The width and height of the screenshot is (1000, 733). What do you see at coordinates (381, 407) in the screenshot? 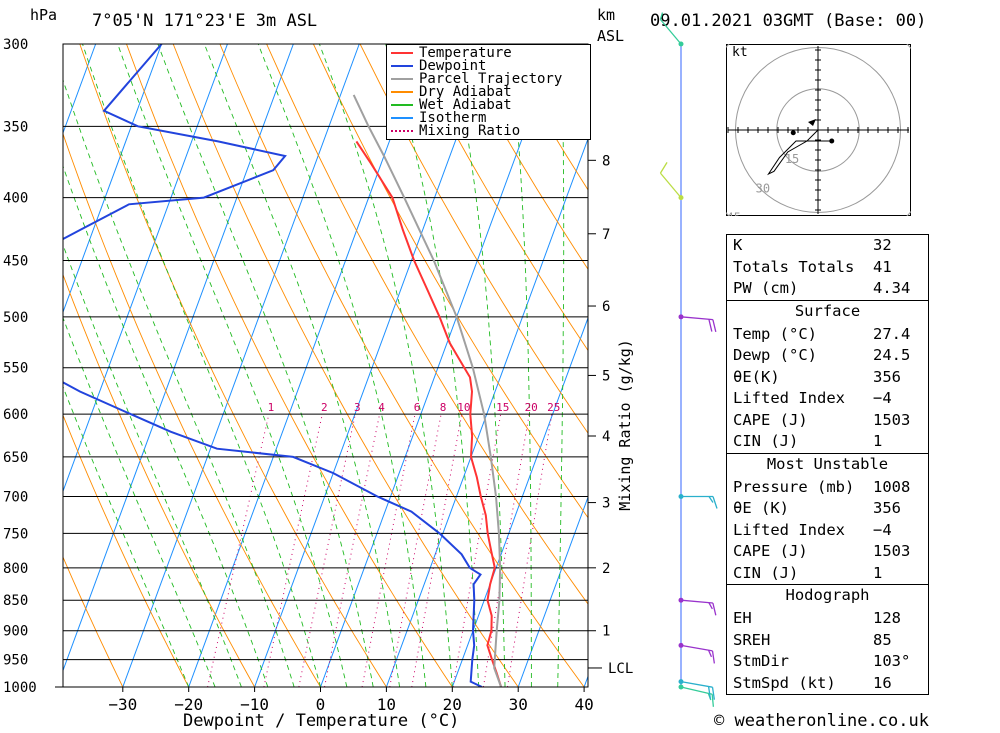
I see `mixing-ratio-label: 4` at bounding box center [381, 407].